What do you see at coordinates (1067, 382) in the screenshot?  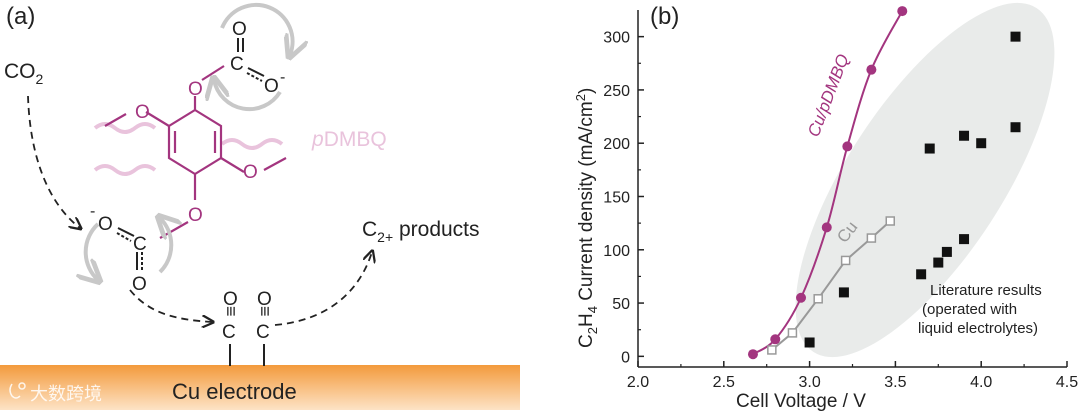 I see `x-tick-label: 4.5` at bounding box center [1067, 382].